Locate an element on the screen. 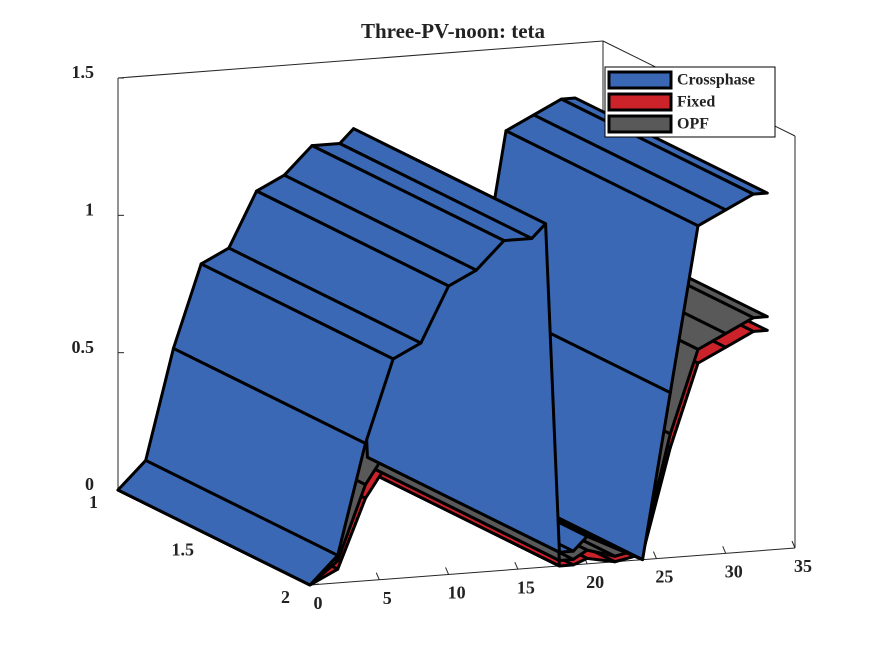 Image resolution: width=875 pixels, height=661 pixels. z-tick-label: 0 is located at coordinates (89, 484).